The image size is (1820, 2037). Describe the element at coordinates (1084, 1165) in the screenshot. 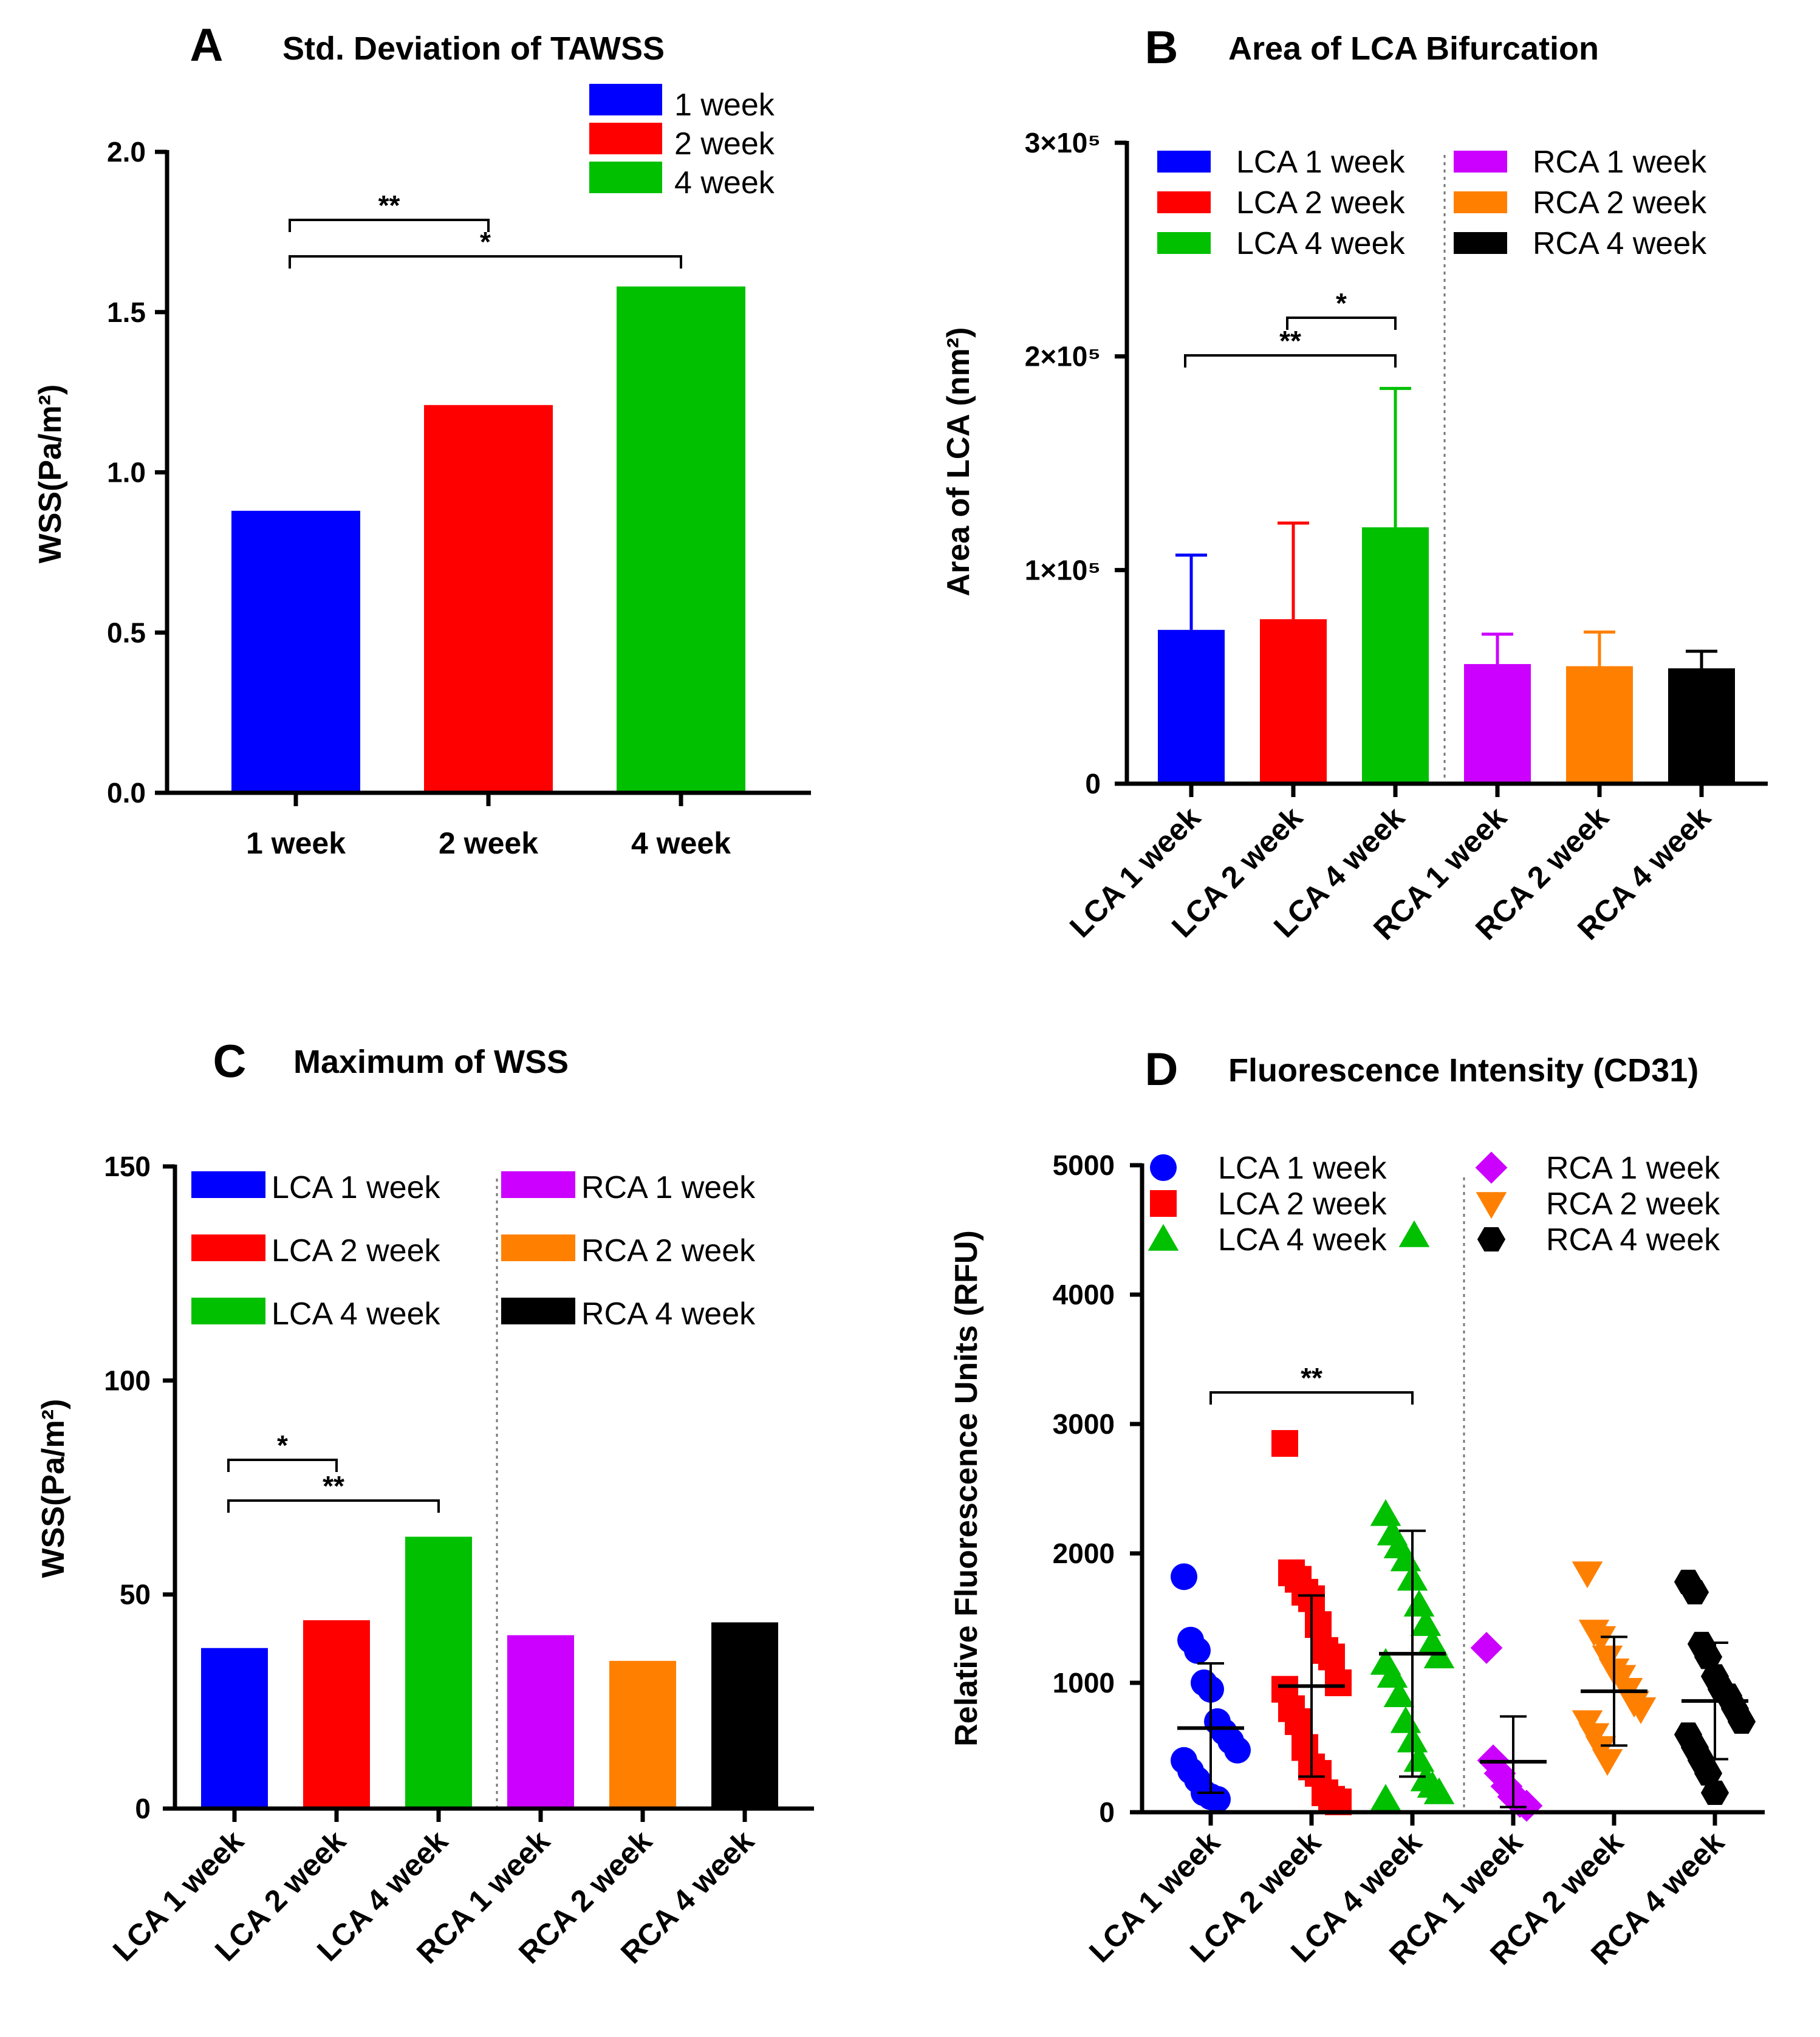

I see `y-tick-label: 5000` at that location.